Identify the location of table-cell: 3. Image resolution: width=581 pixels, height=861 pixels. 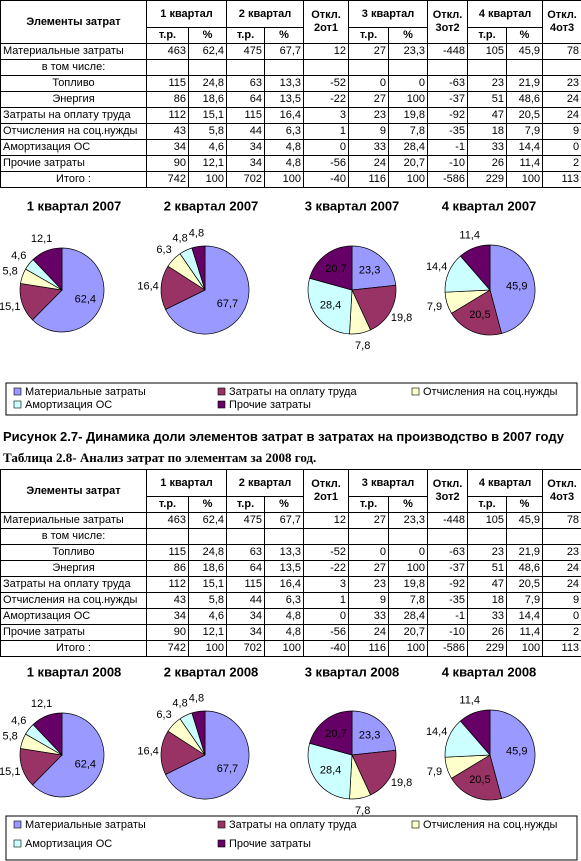
(326, 584).